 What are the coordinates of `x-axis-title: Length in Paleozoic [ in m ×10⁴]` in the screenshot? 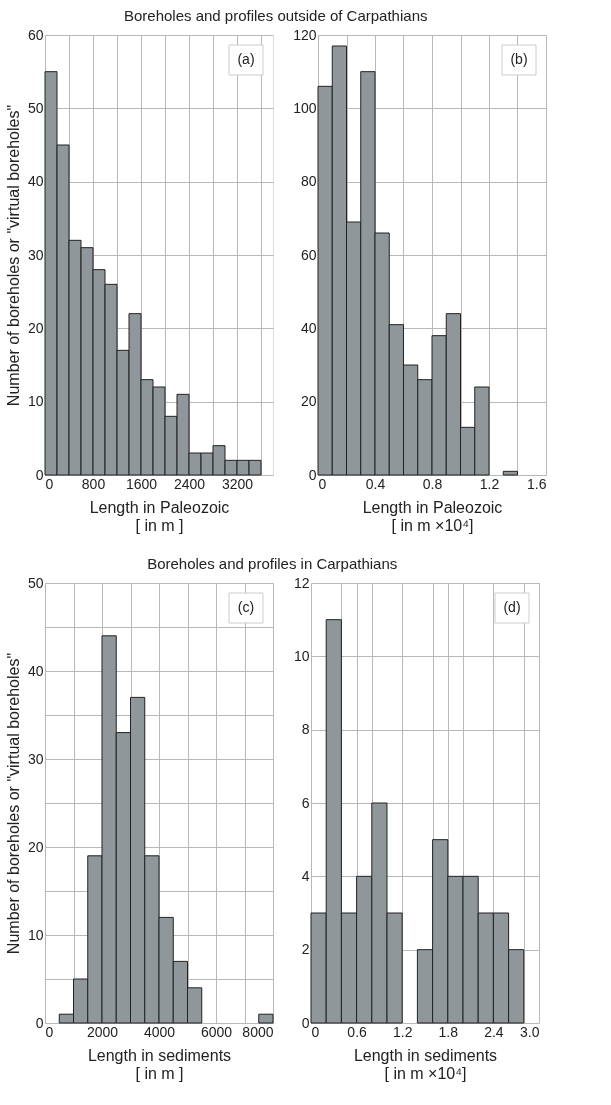 It's located at (432, 516).